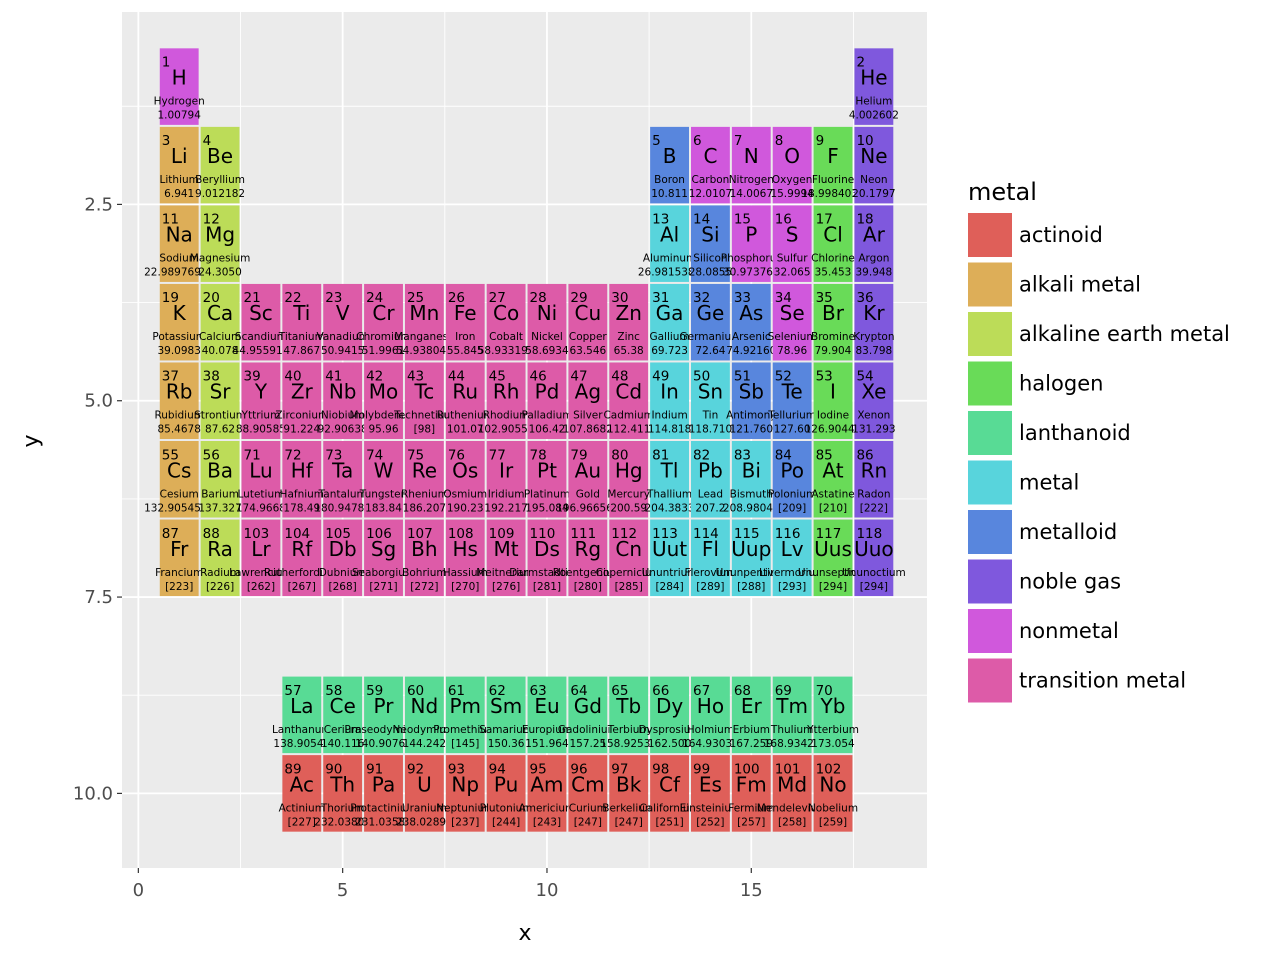 Image resolution: width=1280 pixels, height=960 pixels. Describe the element at coordinates (301, 337) in the screenshot. I see `element-name: Titanium` at that location.